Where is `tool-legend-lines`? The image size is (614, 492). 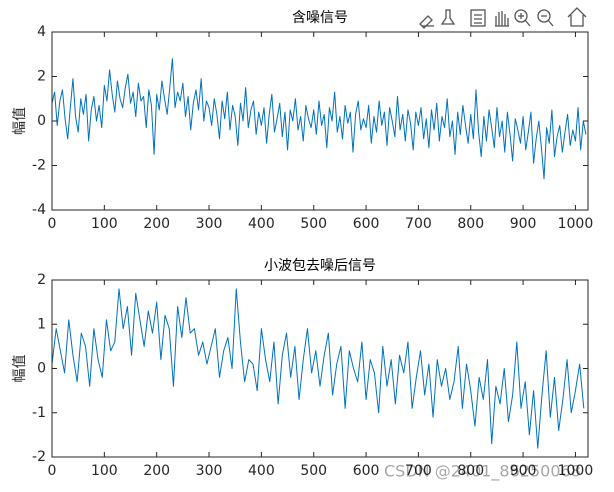 tool-legend-lines is located at coordinates (478, 19).